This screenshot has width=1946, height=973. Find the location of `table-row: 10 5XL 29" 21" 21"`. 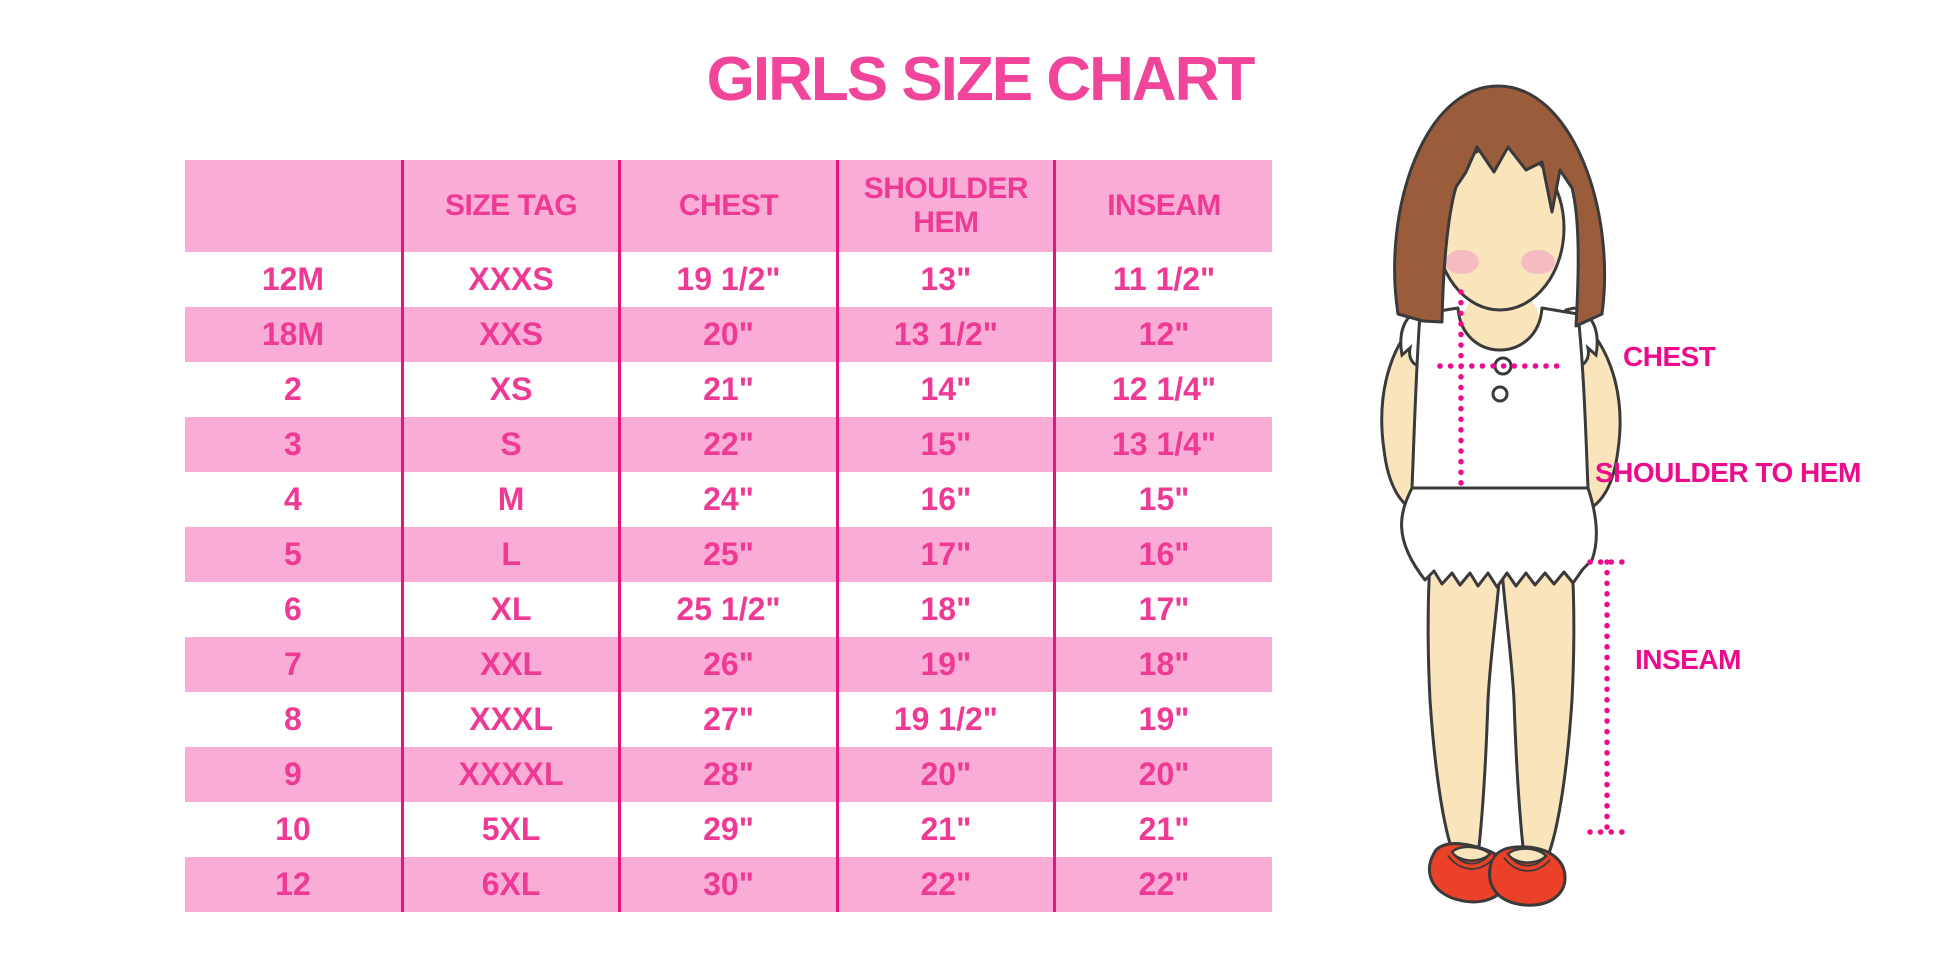

table-row: 10 5XL 29" 21" 21" is located at coordinates (728, 829).